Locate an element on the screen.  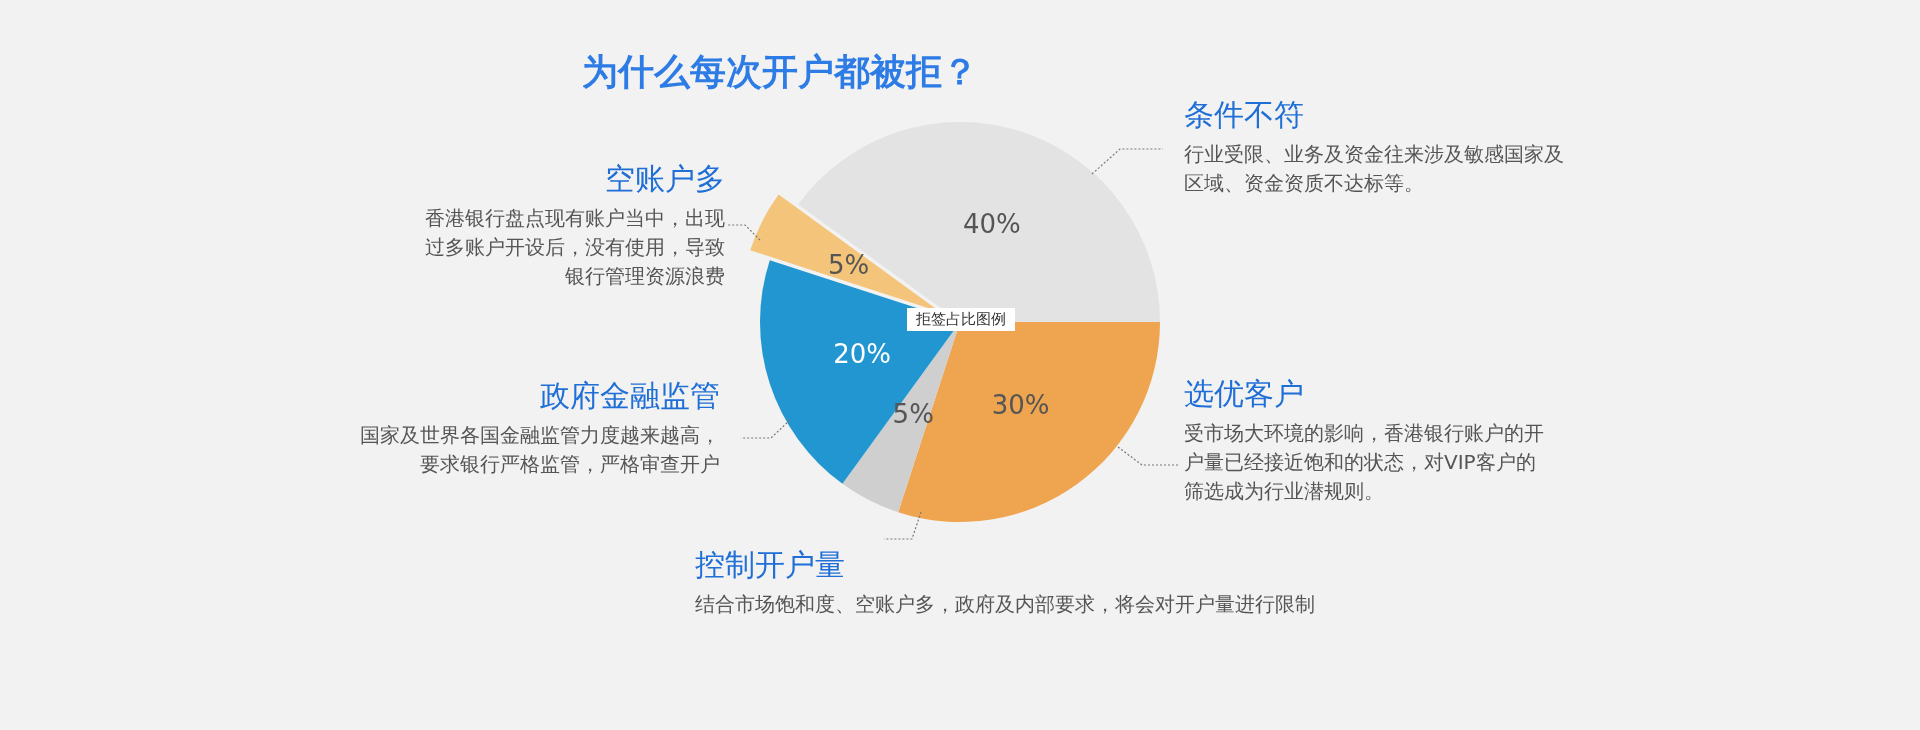
text: 结合市场饱和度、空账户多，政府及内部要求，将会对开户量进行限制 is located at coordinates (1005, 604).